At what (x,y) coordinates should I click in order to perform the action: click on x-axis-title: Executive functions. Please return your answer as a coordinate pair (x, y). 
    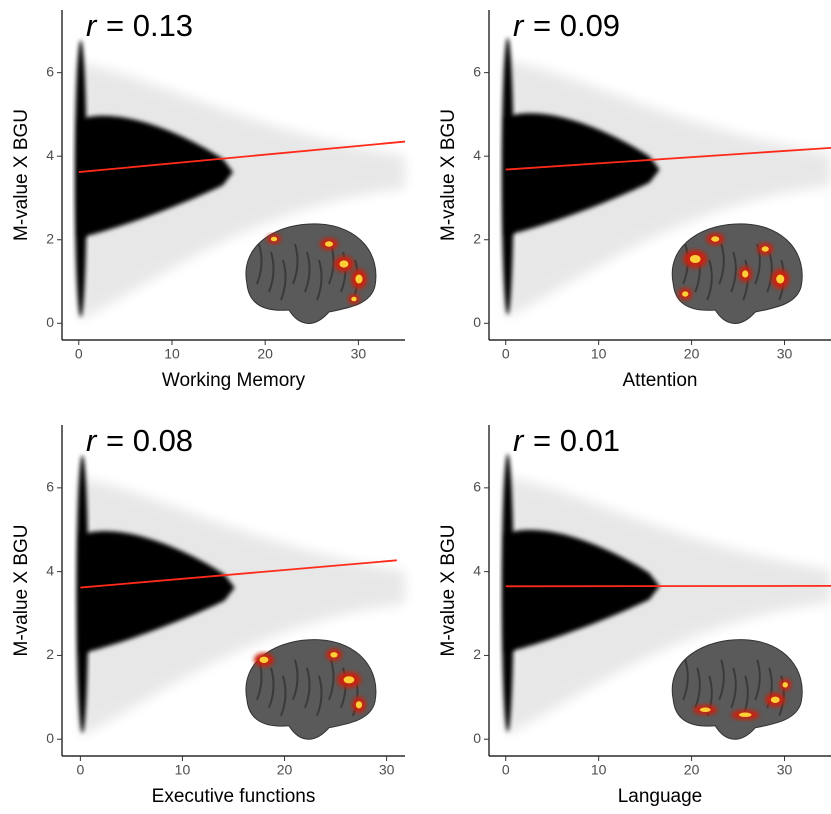
    Looking at the image, I should click on (234, 796).